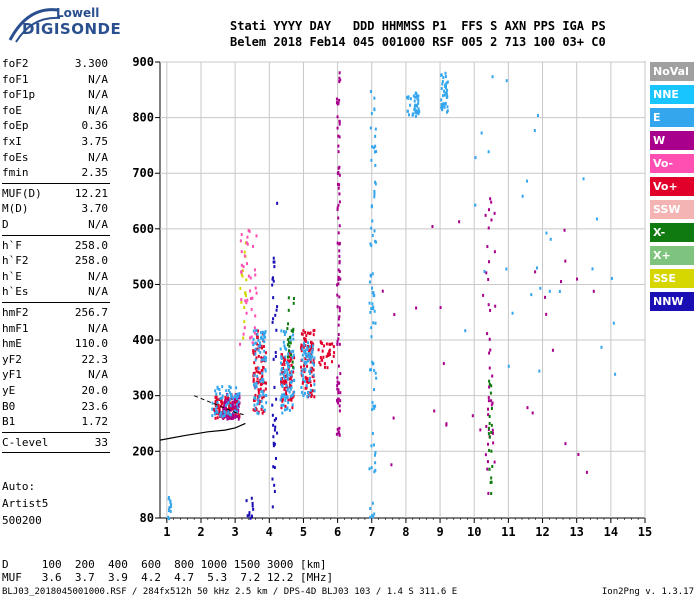 This screenshot has height=600, width=700. What do you see at coordinates (95, 359) in the screenshot?
I see `param-value: 22.3` at bounding box center [95, 359].